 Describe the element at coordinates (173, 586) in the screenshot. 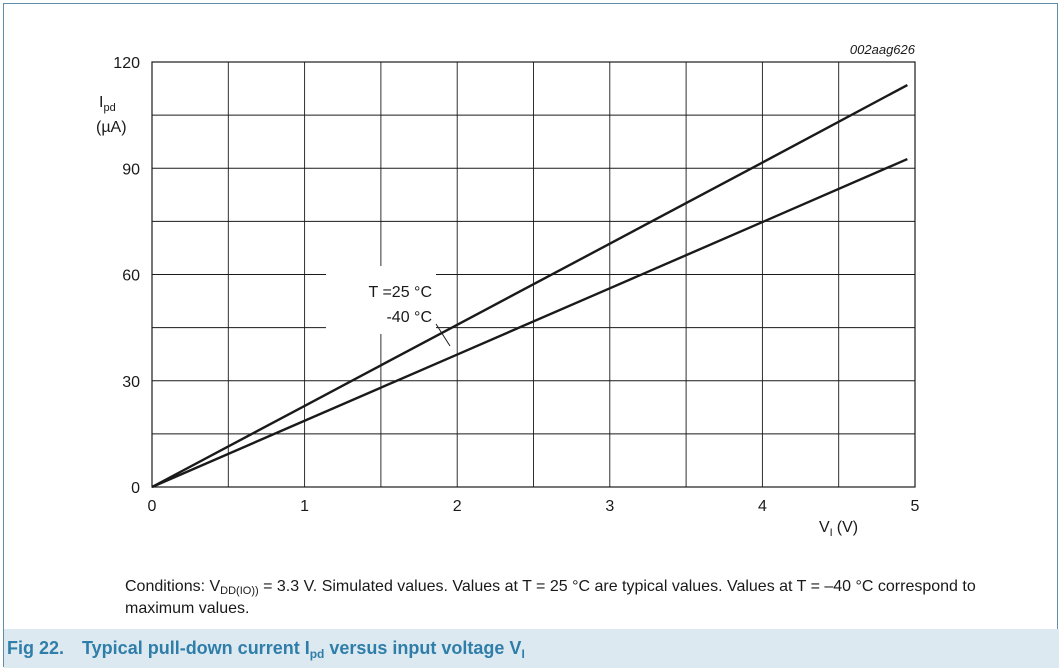

I see `conditions-text-1: Conditions: V` at that location.